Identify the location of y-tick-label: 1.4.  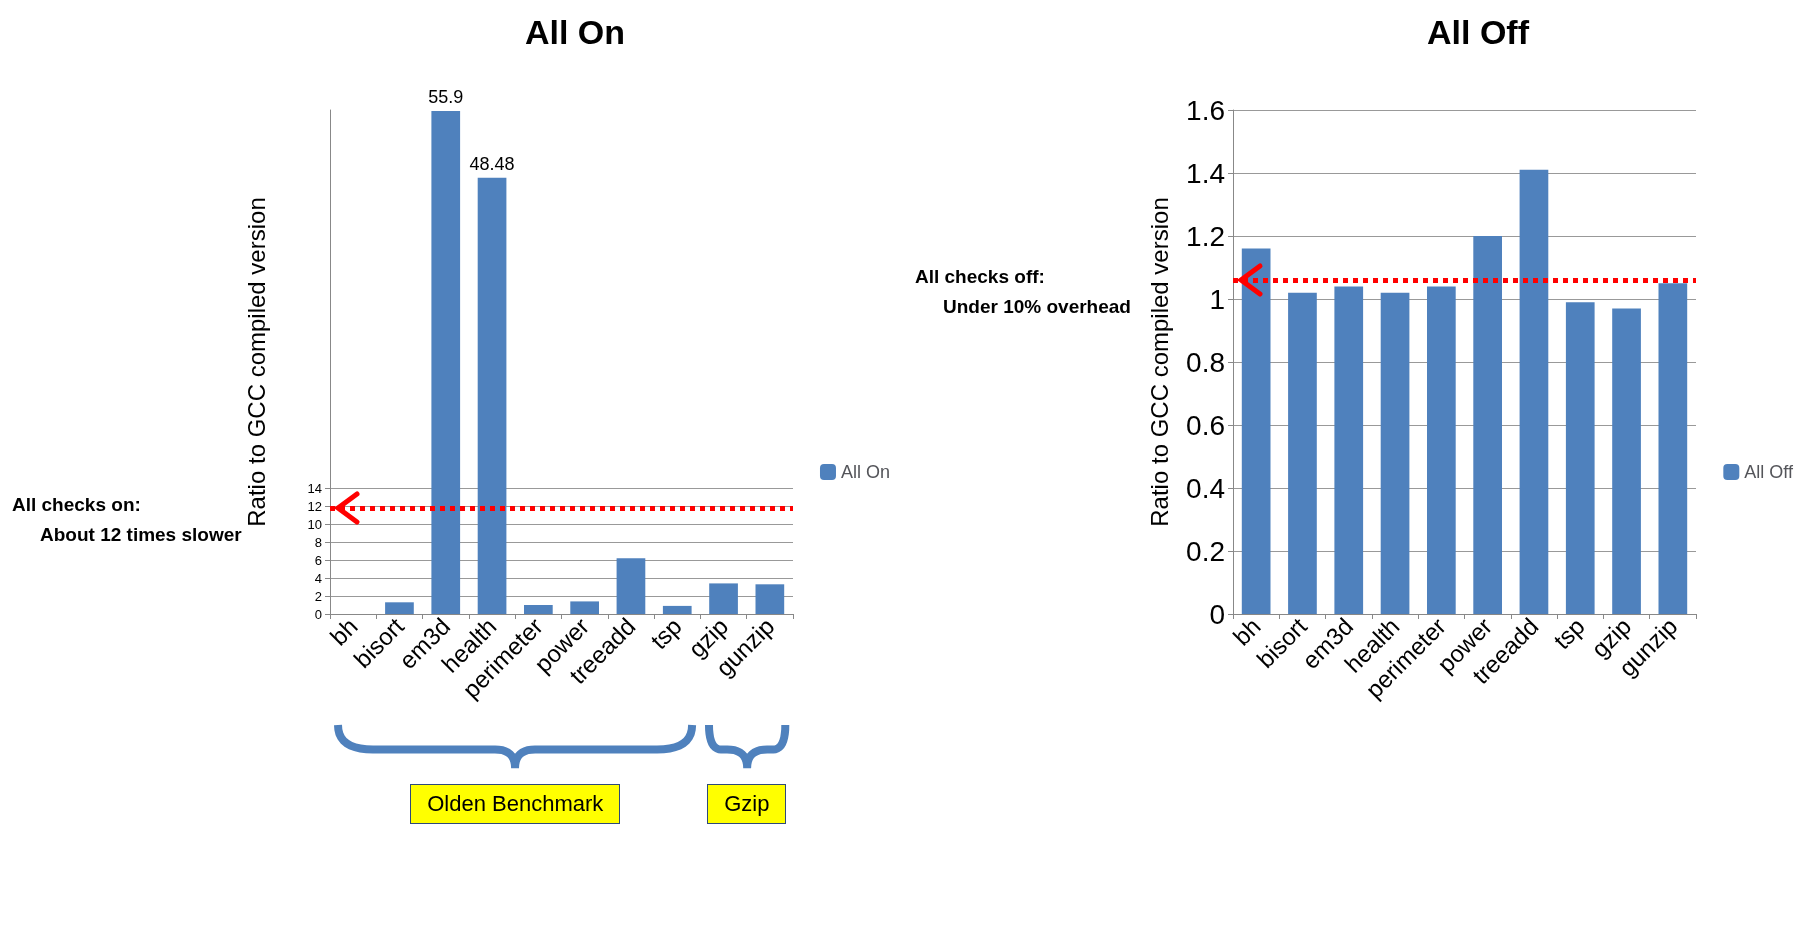
(1205, 173).